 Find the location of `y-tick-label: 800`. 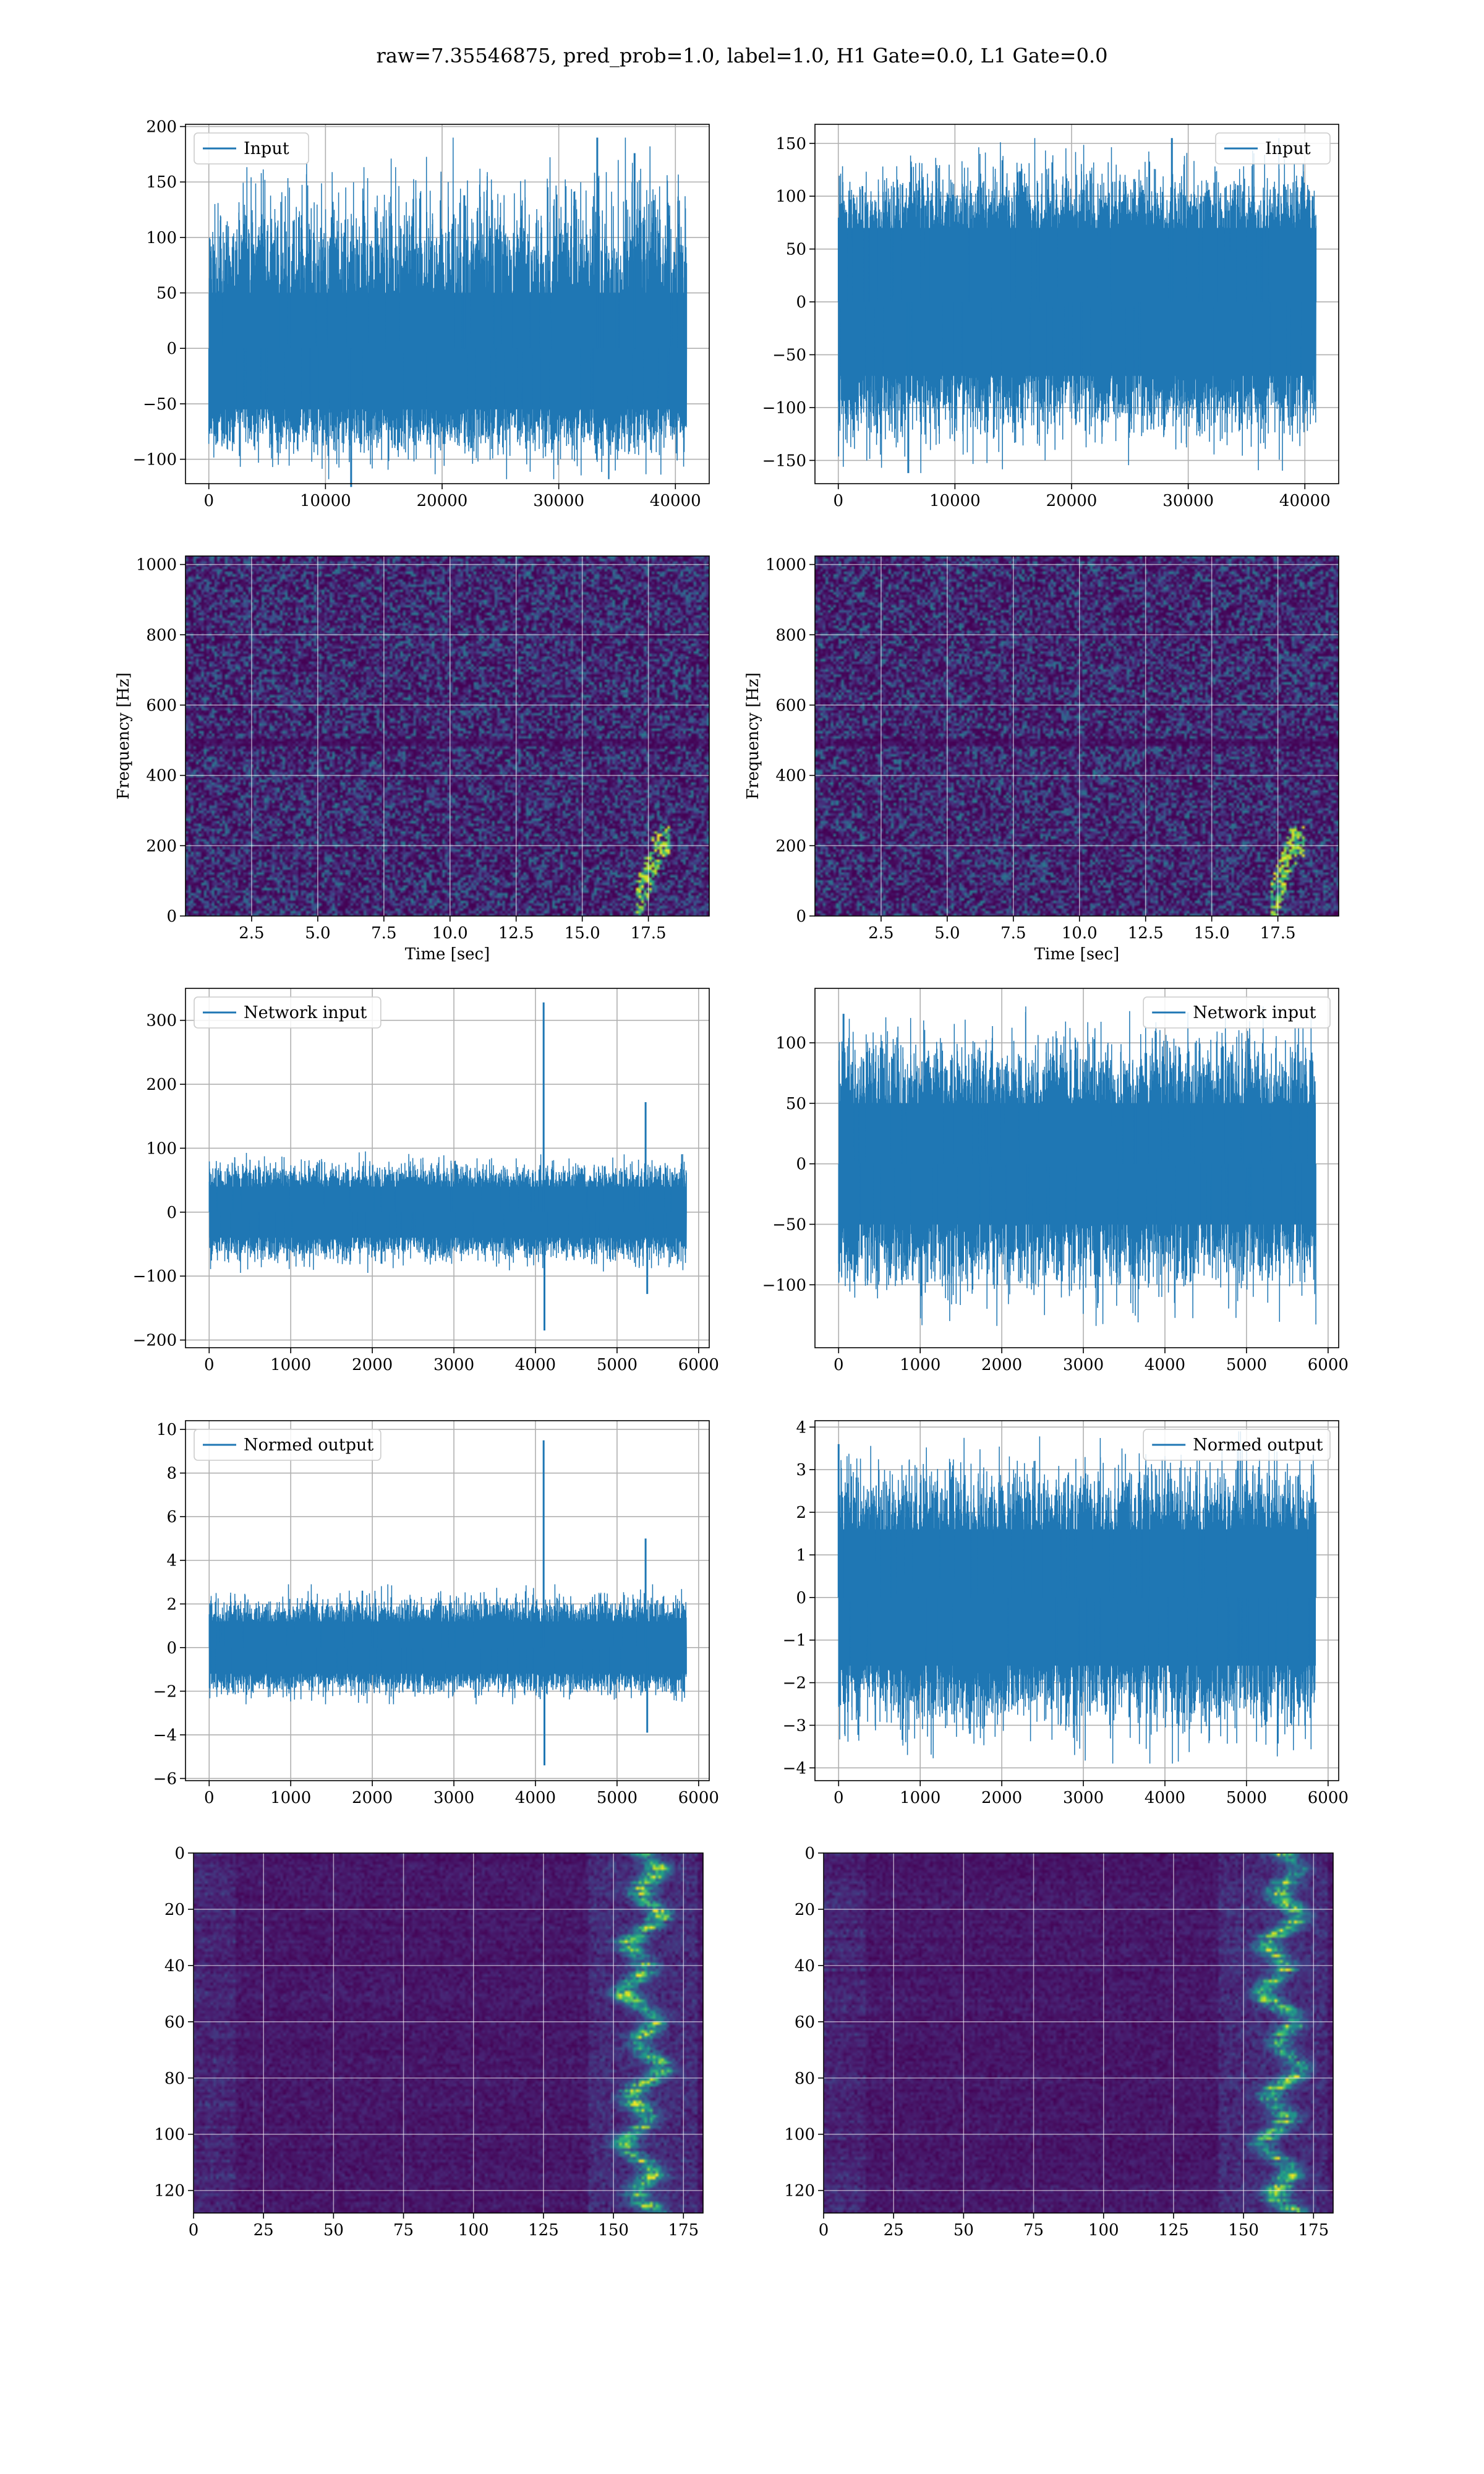

y-tick-label: 800 is located at coordinates (790, 635).